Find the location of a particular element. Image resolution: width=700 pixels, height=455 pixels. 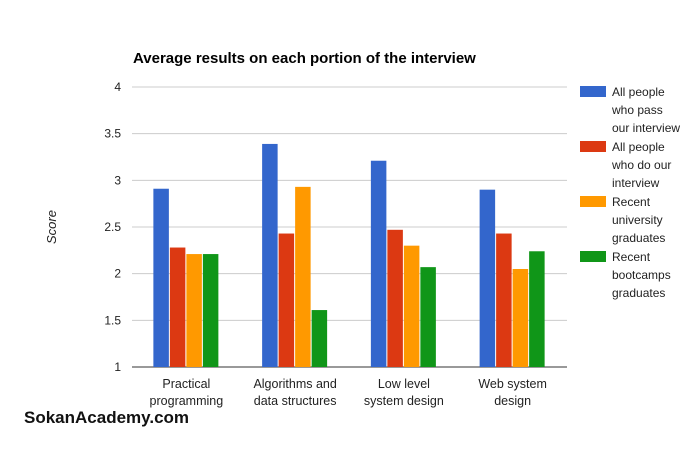

legend-entry: Recent bootcamps graduates is located at coordinates (641, 275).